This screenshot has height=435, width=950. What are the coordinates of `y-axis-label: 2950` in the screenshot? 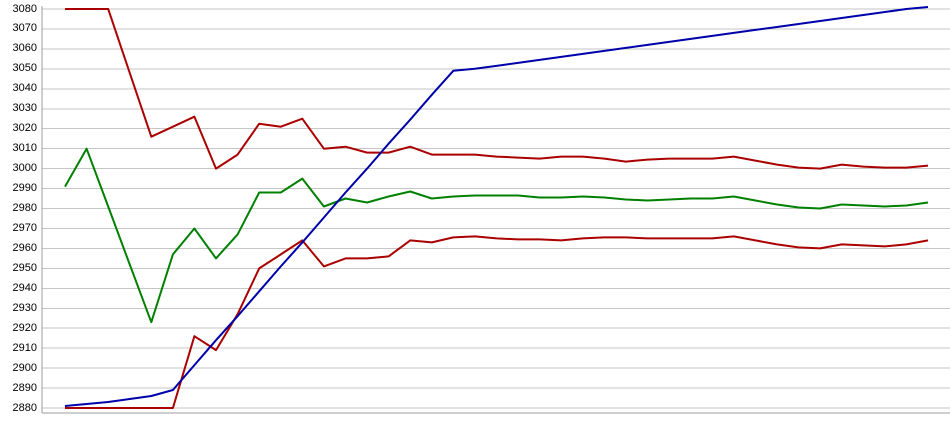 It's located at (24, 267).